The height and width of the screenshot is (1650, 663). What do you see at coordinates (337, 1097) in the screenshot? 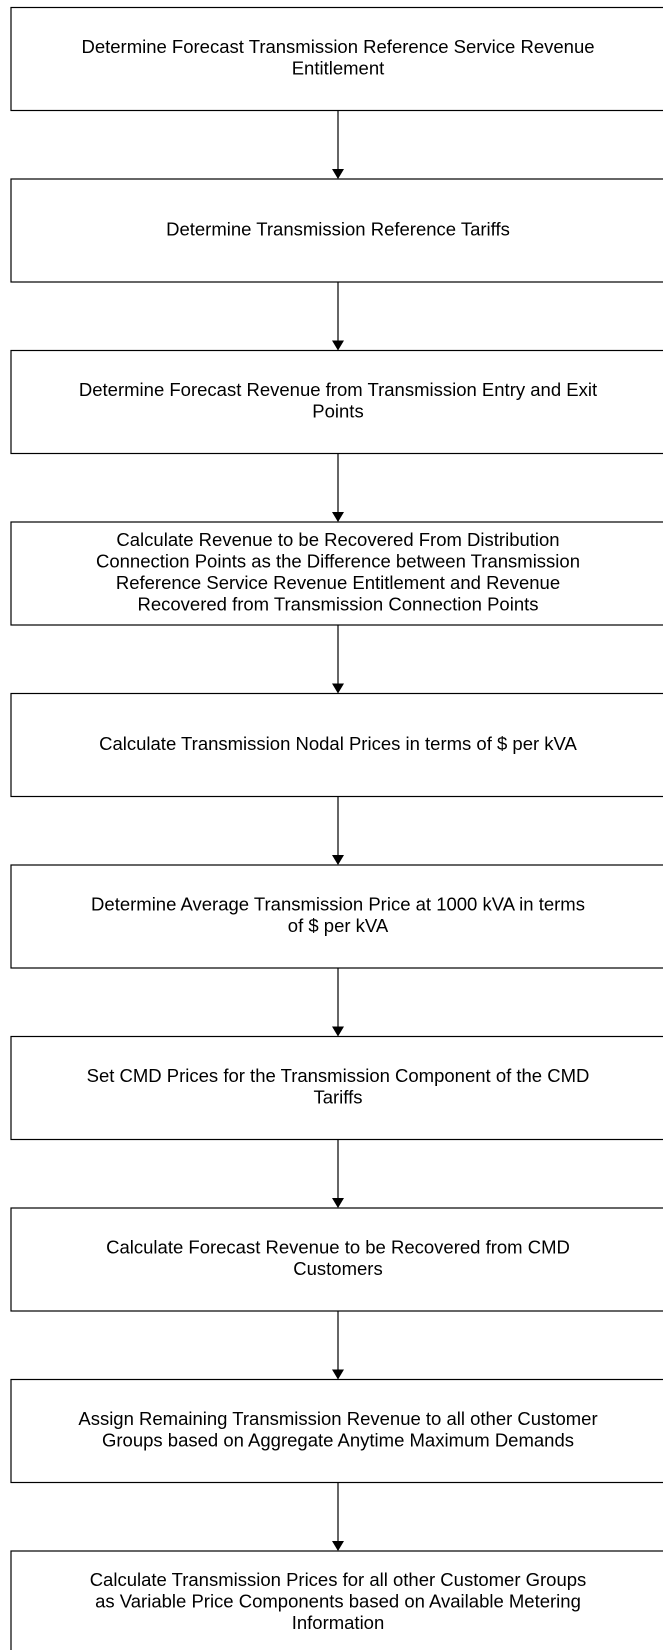
I see `box-label: Tariffs` at bounding box center [337, 1097].